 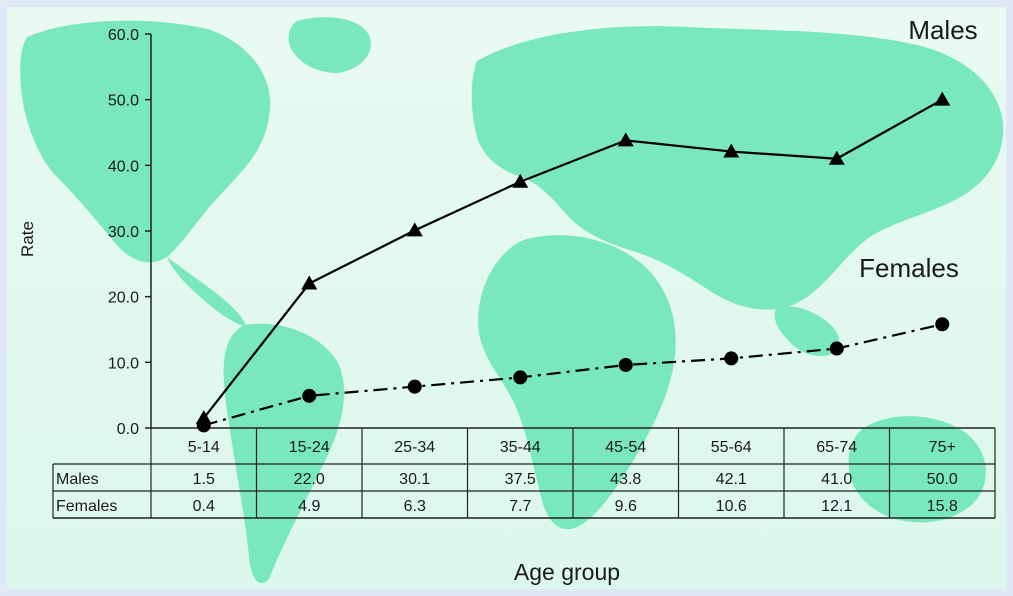 I want to click on map-africa, so click(x=577, y=382).